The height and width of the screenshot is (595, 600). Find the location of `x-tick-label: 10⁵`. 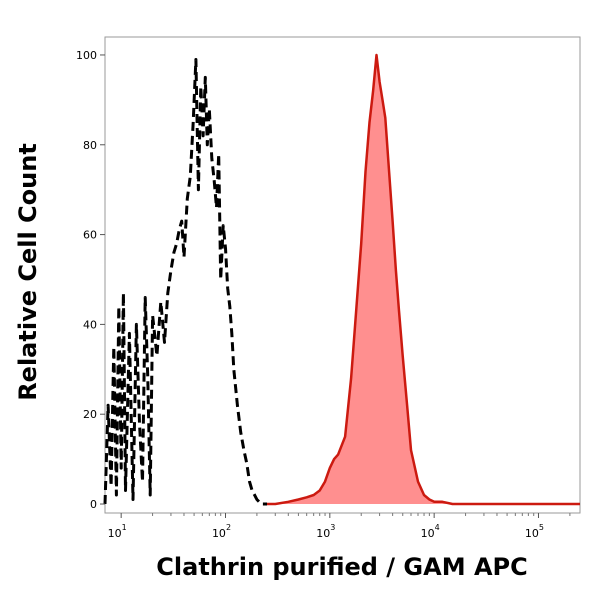

x-tick-label: 10⁵ is located at coordinates (534, 531).